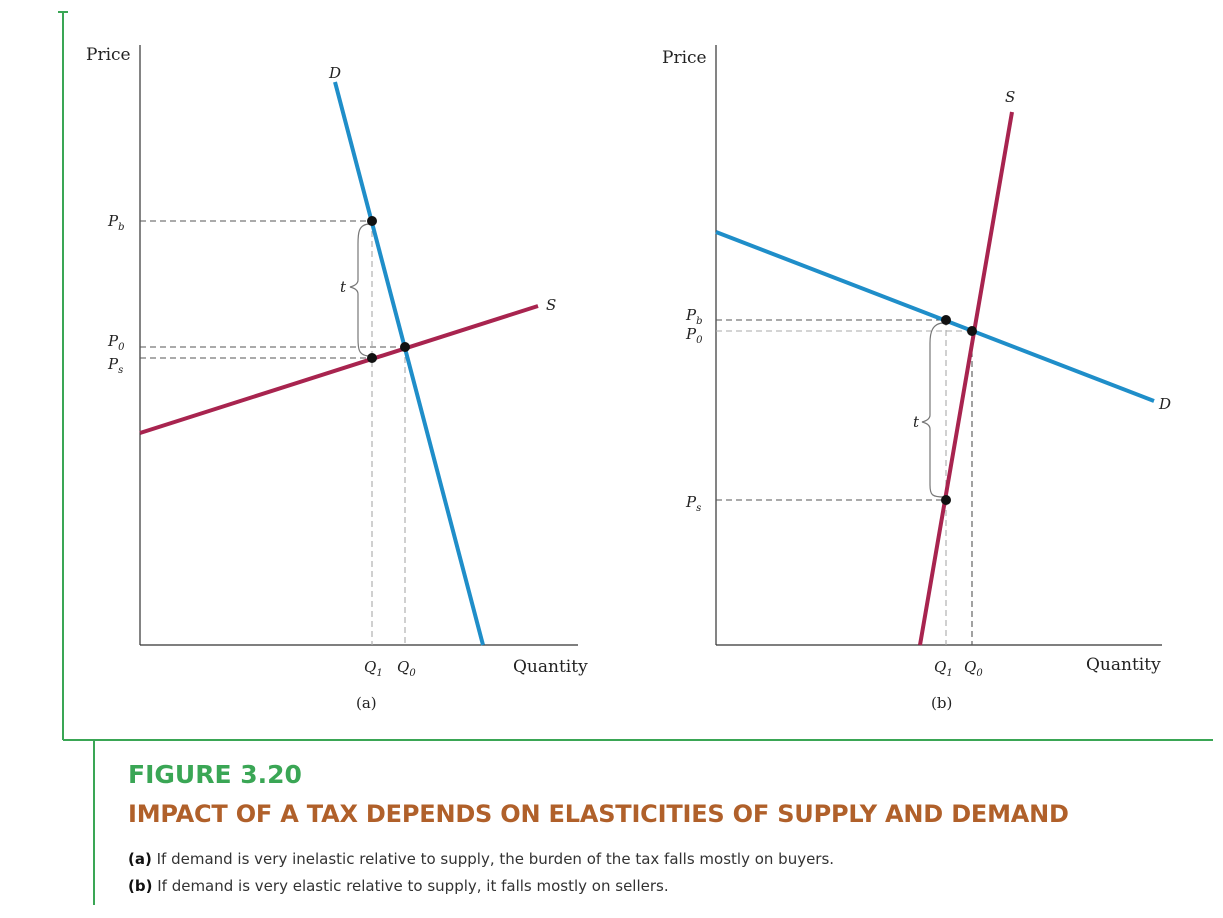 This screenshot has width=1223, height=918. Describe the element at coordinates (373, 668) in the screenshot. I see `panel-a-quantity-label-q1: Q1` at that location.